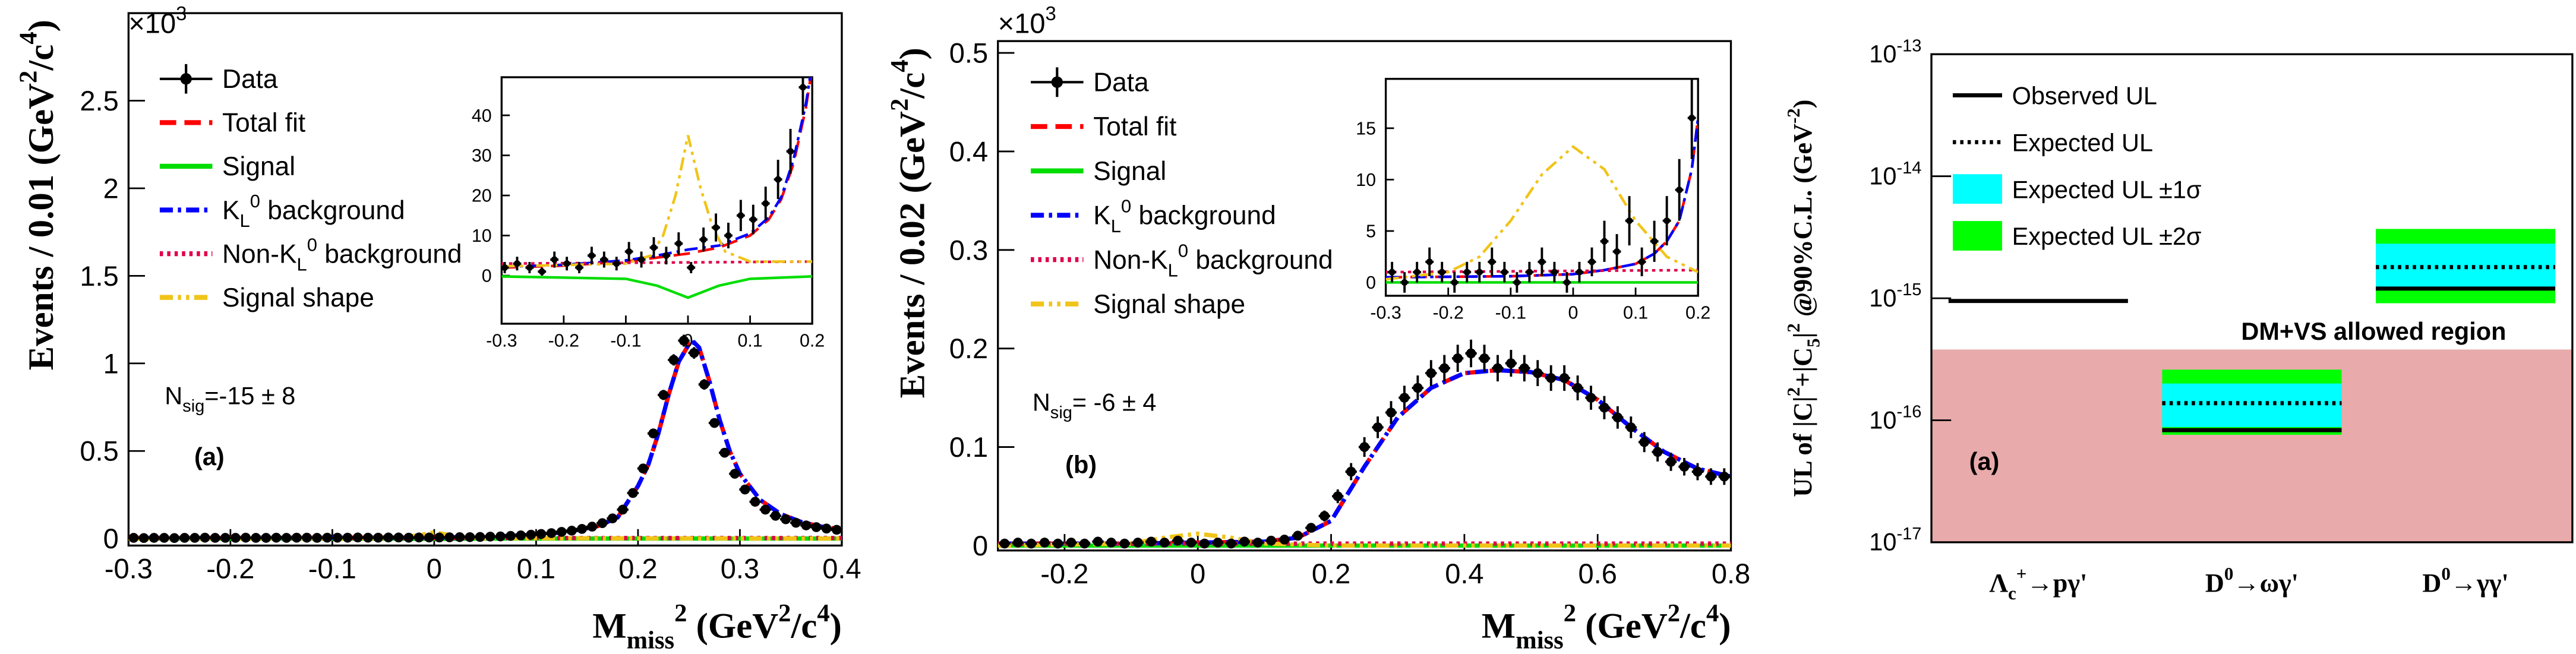 This screenshot has width=2576, height=654. I want to click on legend-label: Expected UL ±1σ, so click(2107, 189).